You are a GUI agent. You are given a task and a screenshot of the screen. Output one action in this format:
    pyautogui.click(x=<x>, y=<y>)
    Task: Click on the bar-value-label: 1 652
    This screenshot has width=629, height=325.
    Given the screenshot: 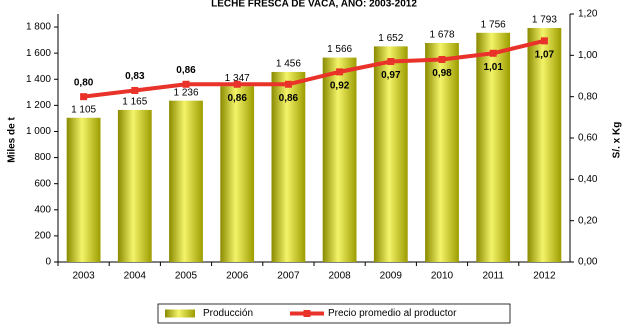 What is the action you would take?
    pyautogui.click(x=390, y=38)
    